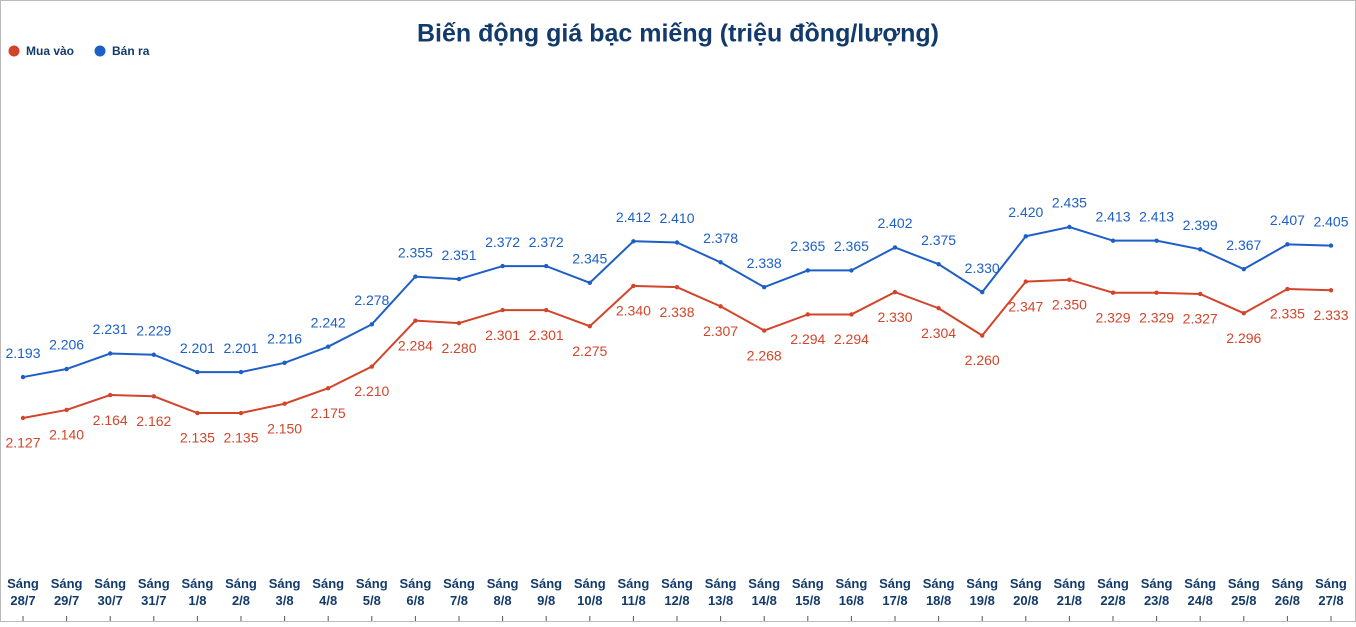  Describe the element at coordinates (546, 335) in the screenshot. I see `data-label: 2.301` at that location.